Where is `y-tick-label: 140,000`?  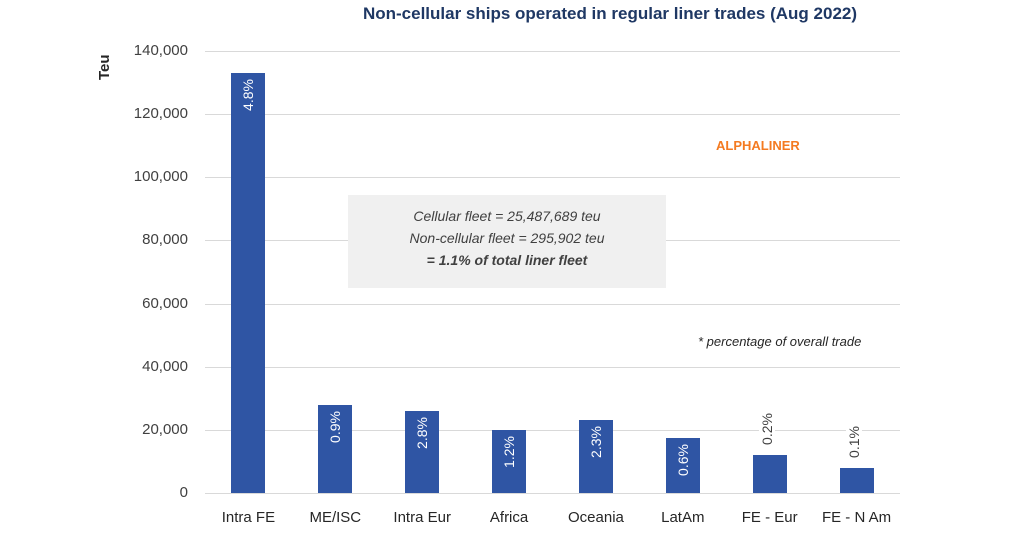
y-tick-label: 140,000 is located at coordinates (160, 50).